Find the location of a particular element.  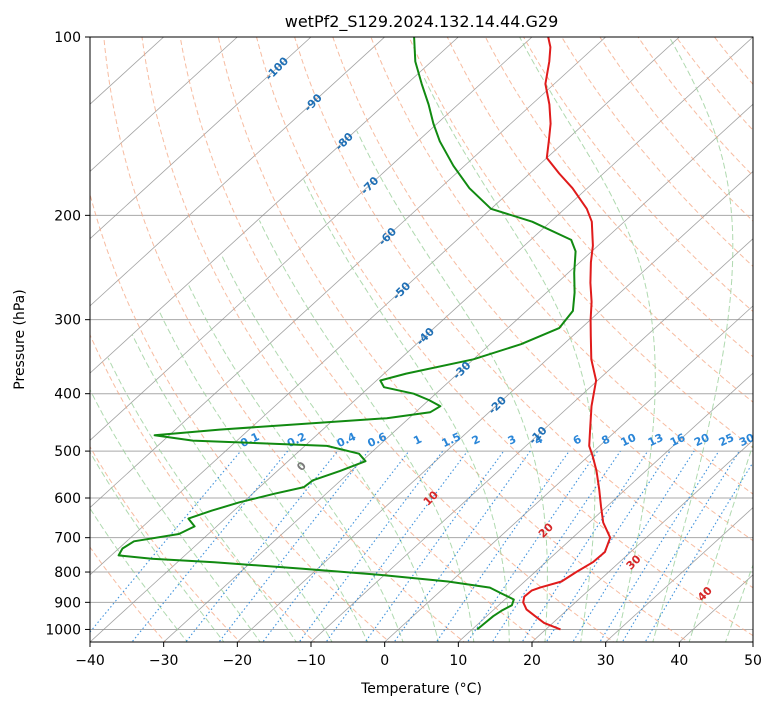

y-axis-ticks: 100 200 300 400 500 600 700 800 900 1000 is located at coordinates (67, 334).